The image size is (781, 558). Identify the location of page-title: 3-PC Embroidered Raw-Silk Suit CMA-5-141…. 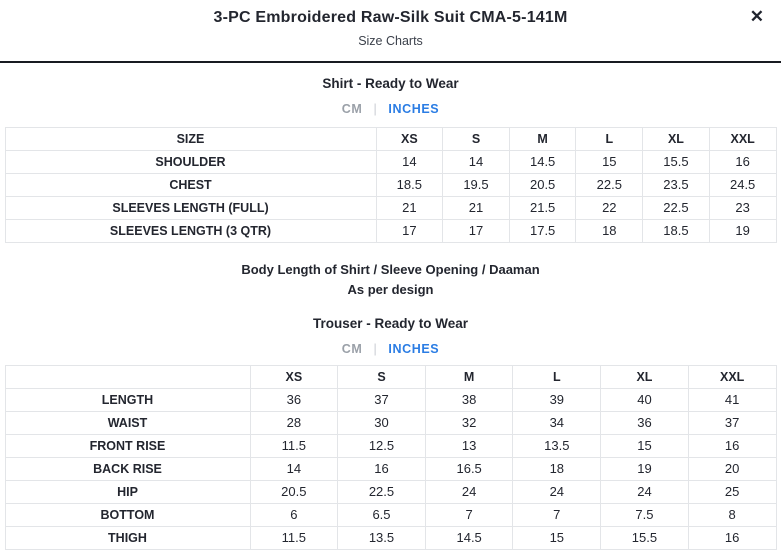
(390, 17).